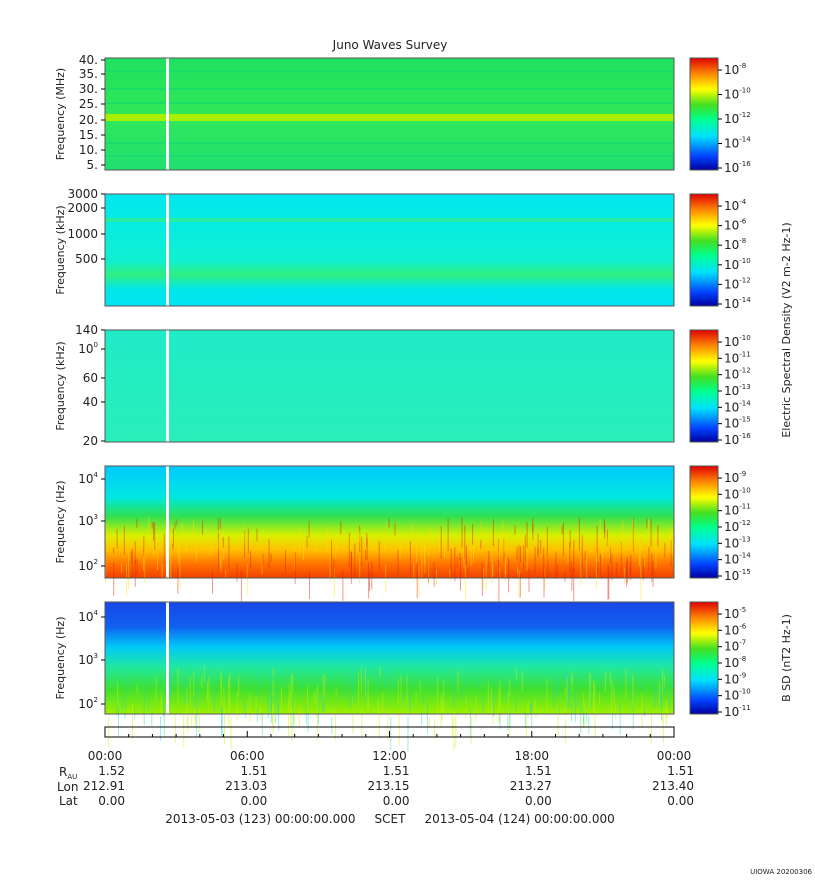  I want to click on ephemeris-value: 0.00, so click(254, 801).